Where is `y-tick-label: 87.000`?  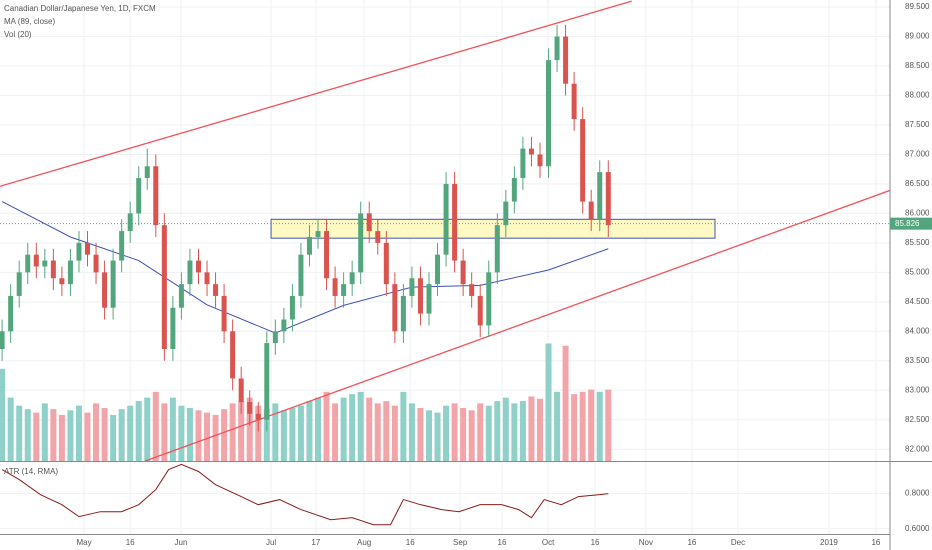
y-tick-label: 87.000 is located at coordinates (917, 154).